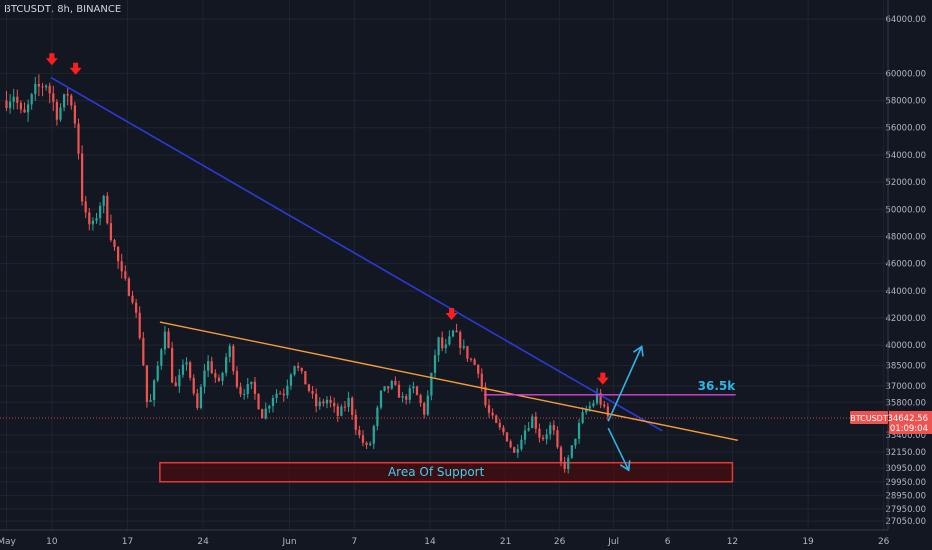 This screenshot has width=932, height=550. I want to click on y-tick-label: 58000.00, so click(905, 102).